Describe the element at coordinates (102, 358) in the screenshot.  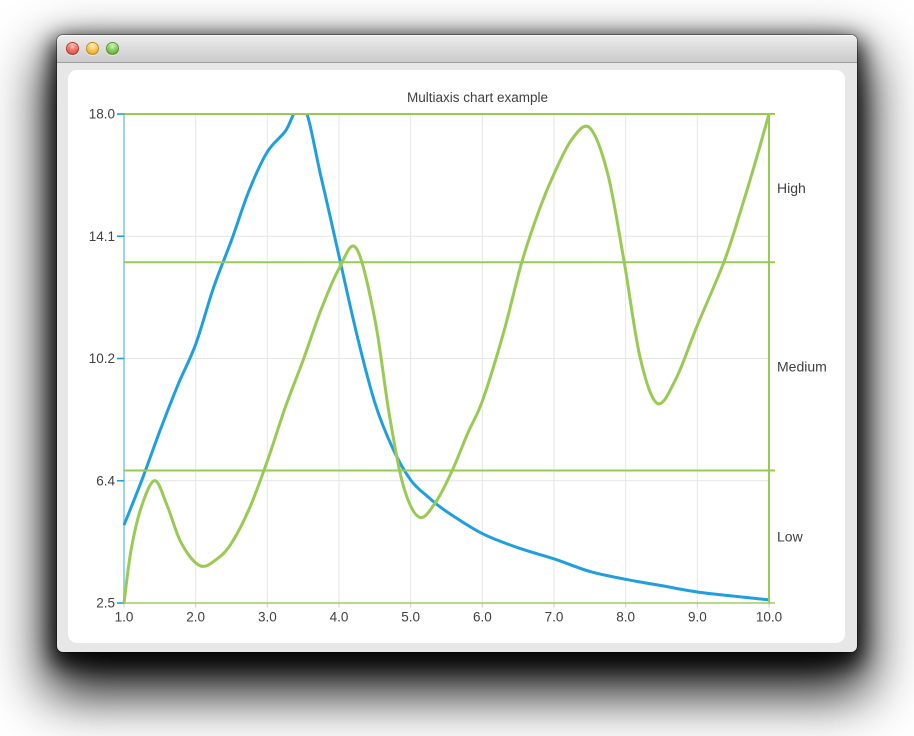
I see `y-tick-label: 10.2` at that location.